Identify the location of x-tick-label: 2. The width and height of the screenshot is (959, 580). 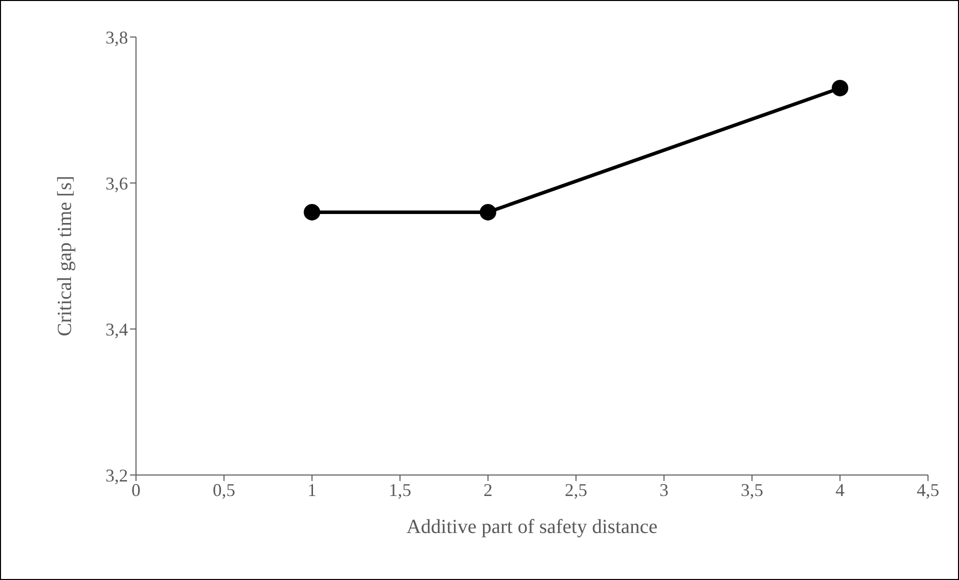
(488, 490).